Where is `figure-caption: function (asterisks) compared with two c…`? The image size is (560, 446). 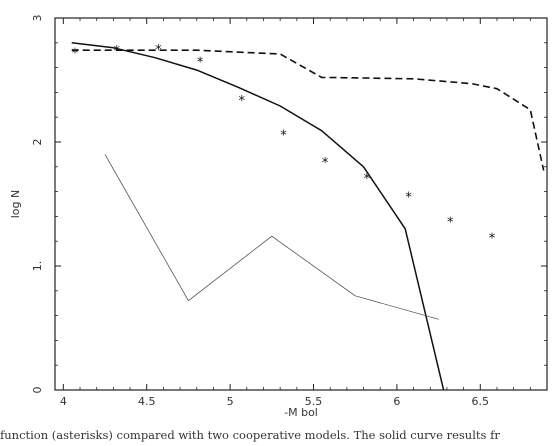
figure-caption: function (asterisks) compared with two c… is located at coordinates (250, 435).